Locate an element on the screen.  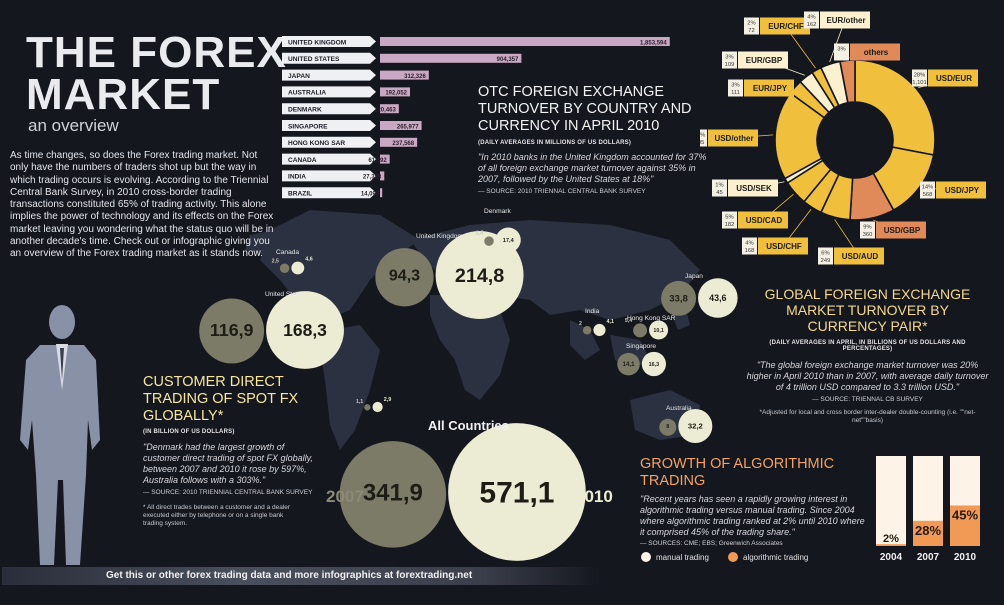
bubble-2007-label: 94,3 is located at coordinates (404, 276).